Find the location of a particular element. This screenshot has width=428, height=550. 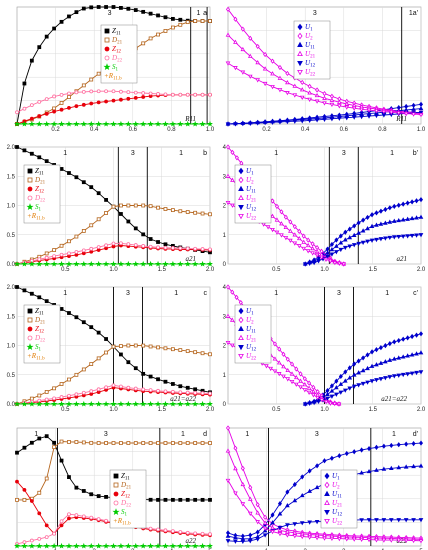

legend-label: U1 is located at coordinates (250, 312).